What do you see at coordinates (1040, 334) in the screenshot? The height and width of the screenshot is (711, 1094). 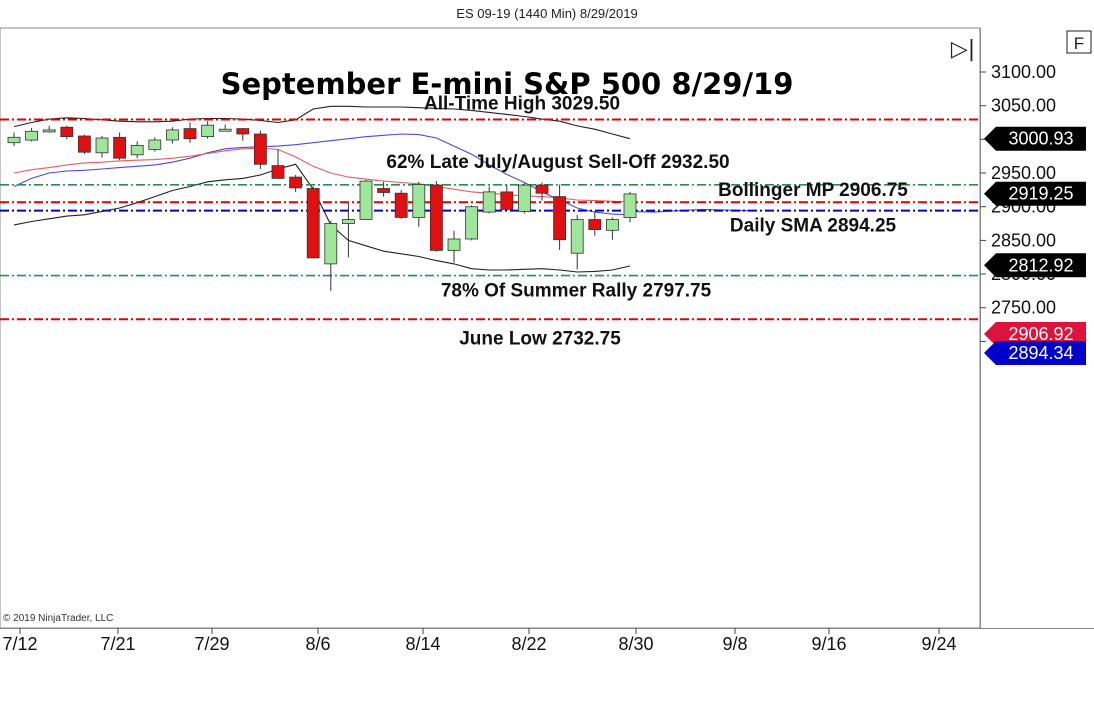 I see `price-tag-label: 2906.92` at bounding box center [1040, 334].